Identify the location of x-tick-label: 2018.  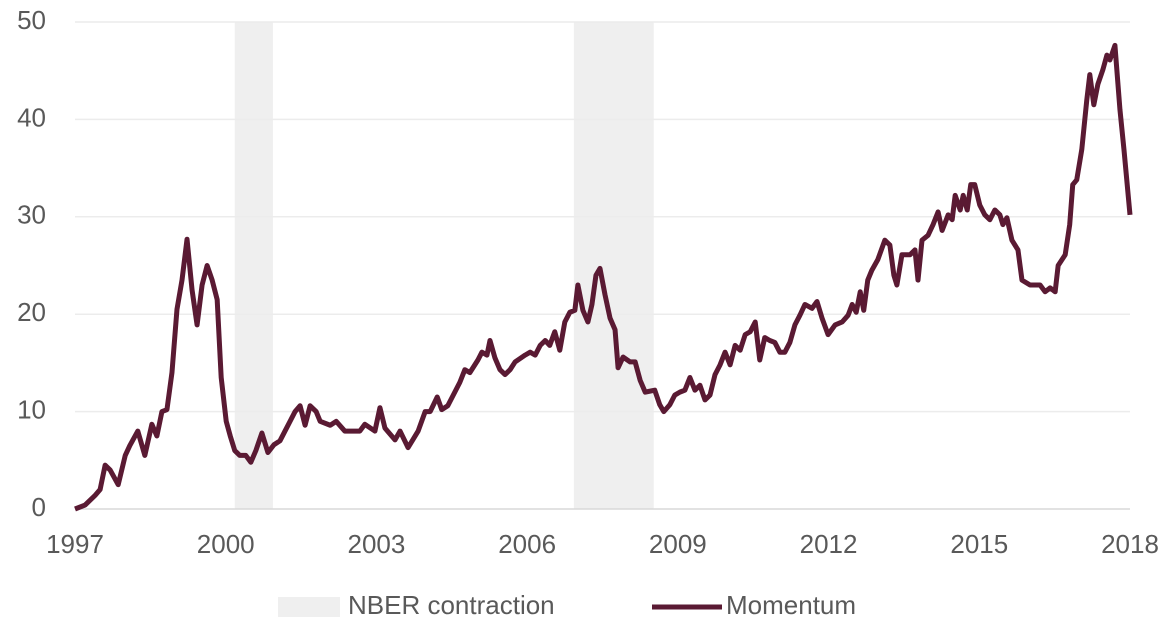
(1130, 544).